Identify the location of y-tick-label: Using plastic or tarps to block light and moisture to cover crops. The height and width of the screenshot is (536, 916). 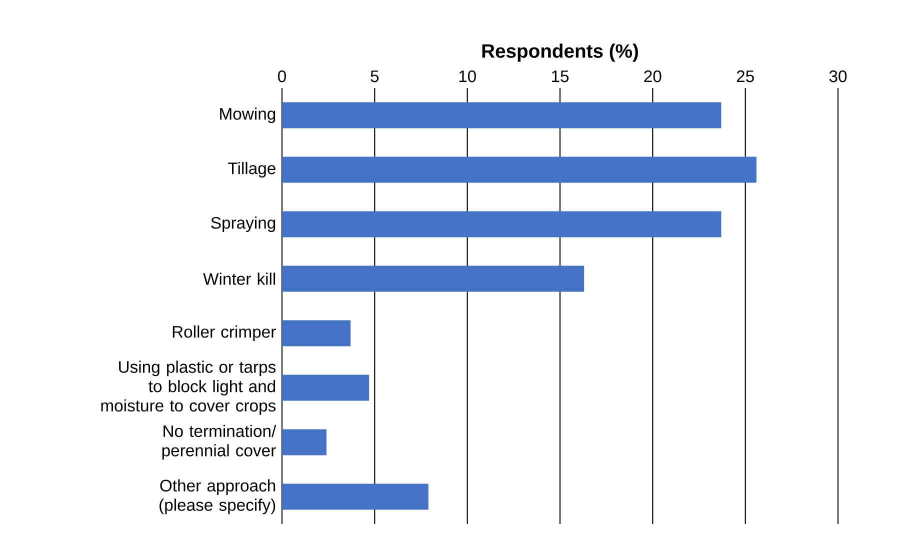
(188, 387).